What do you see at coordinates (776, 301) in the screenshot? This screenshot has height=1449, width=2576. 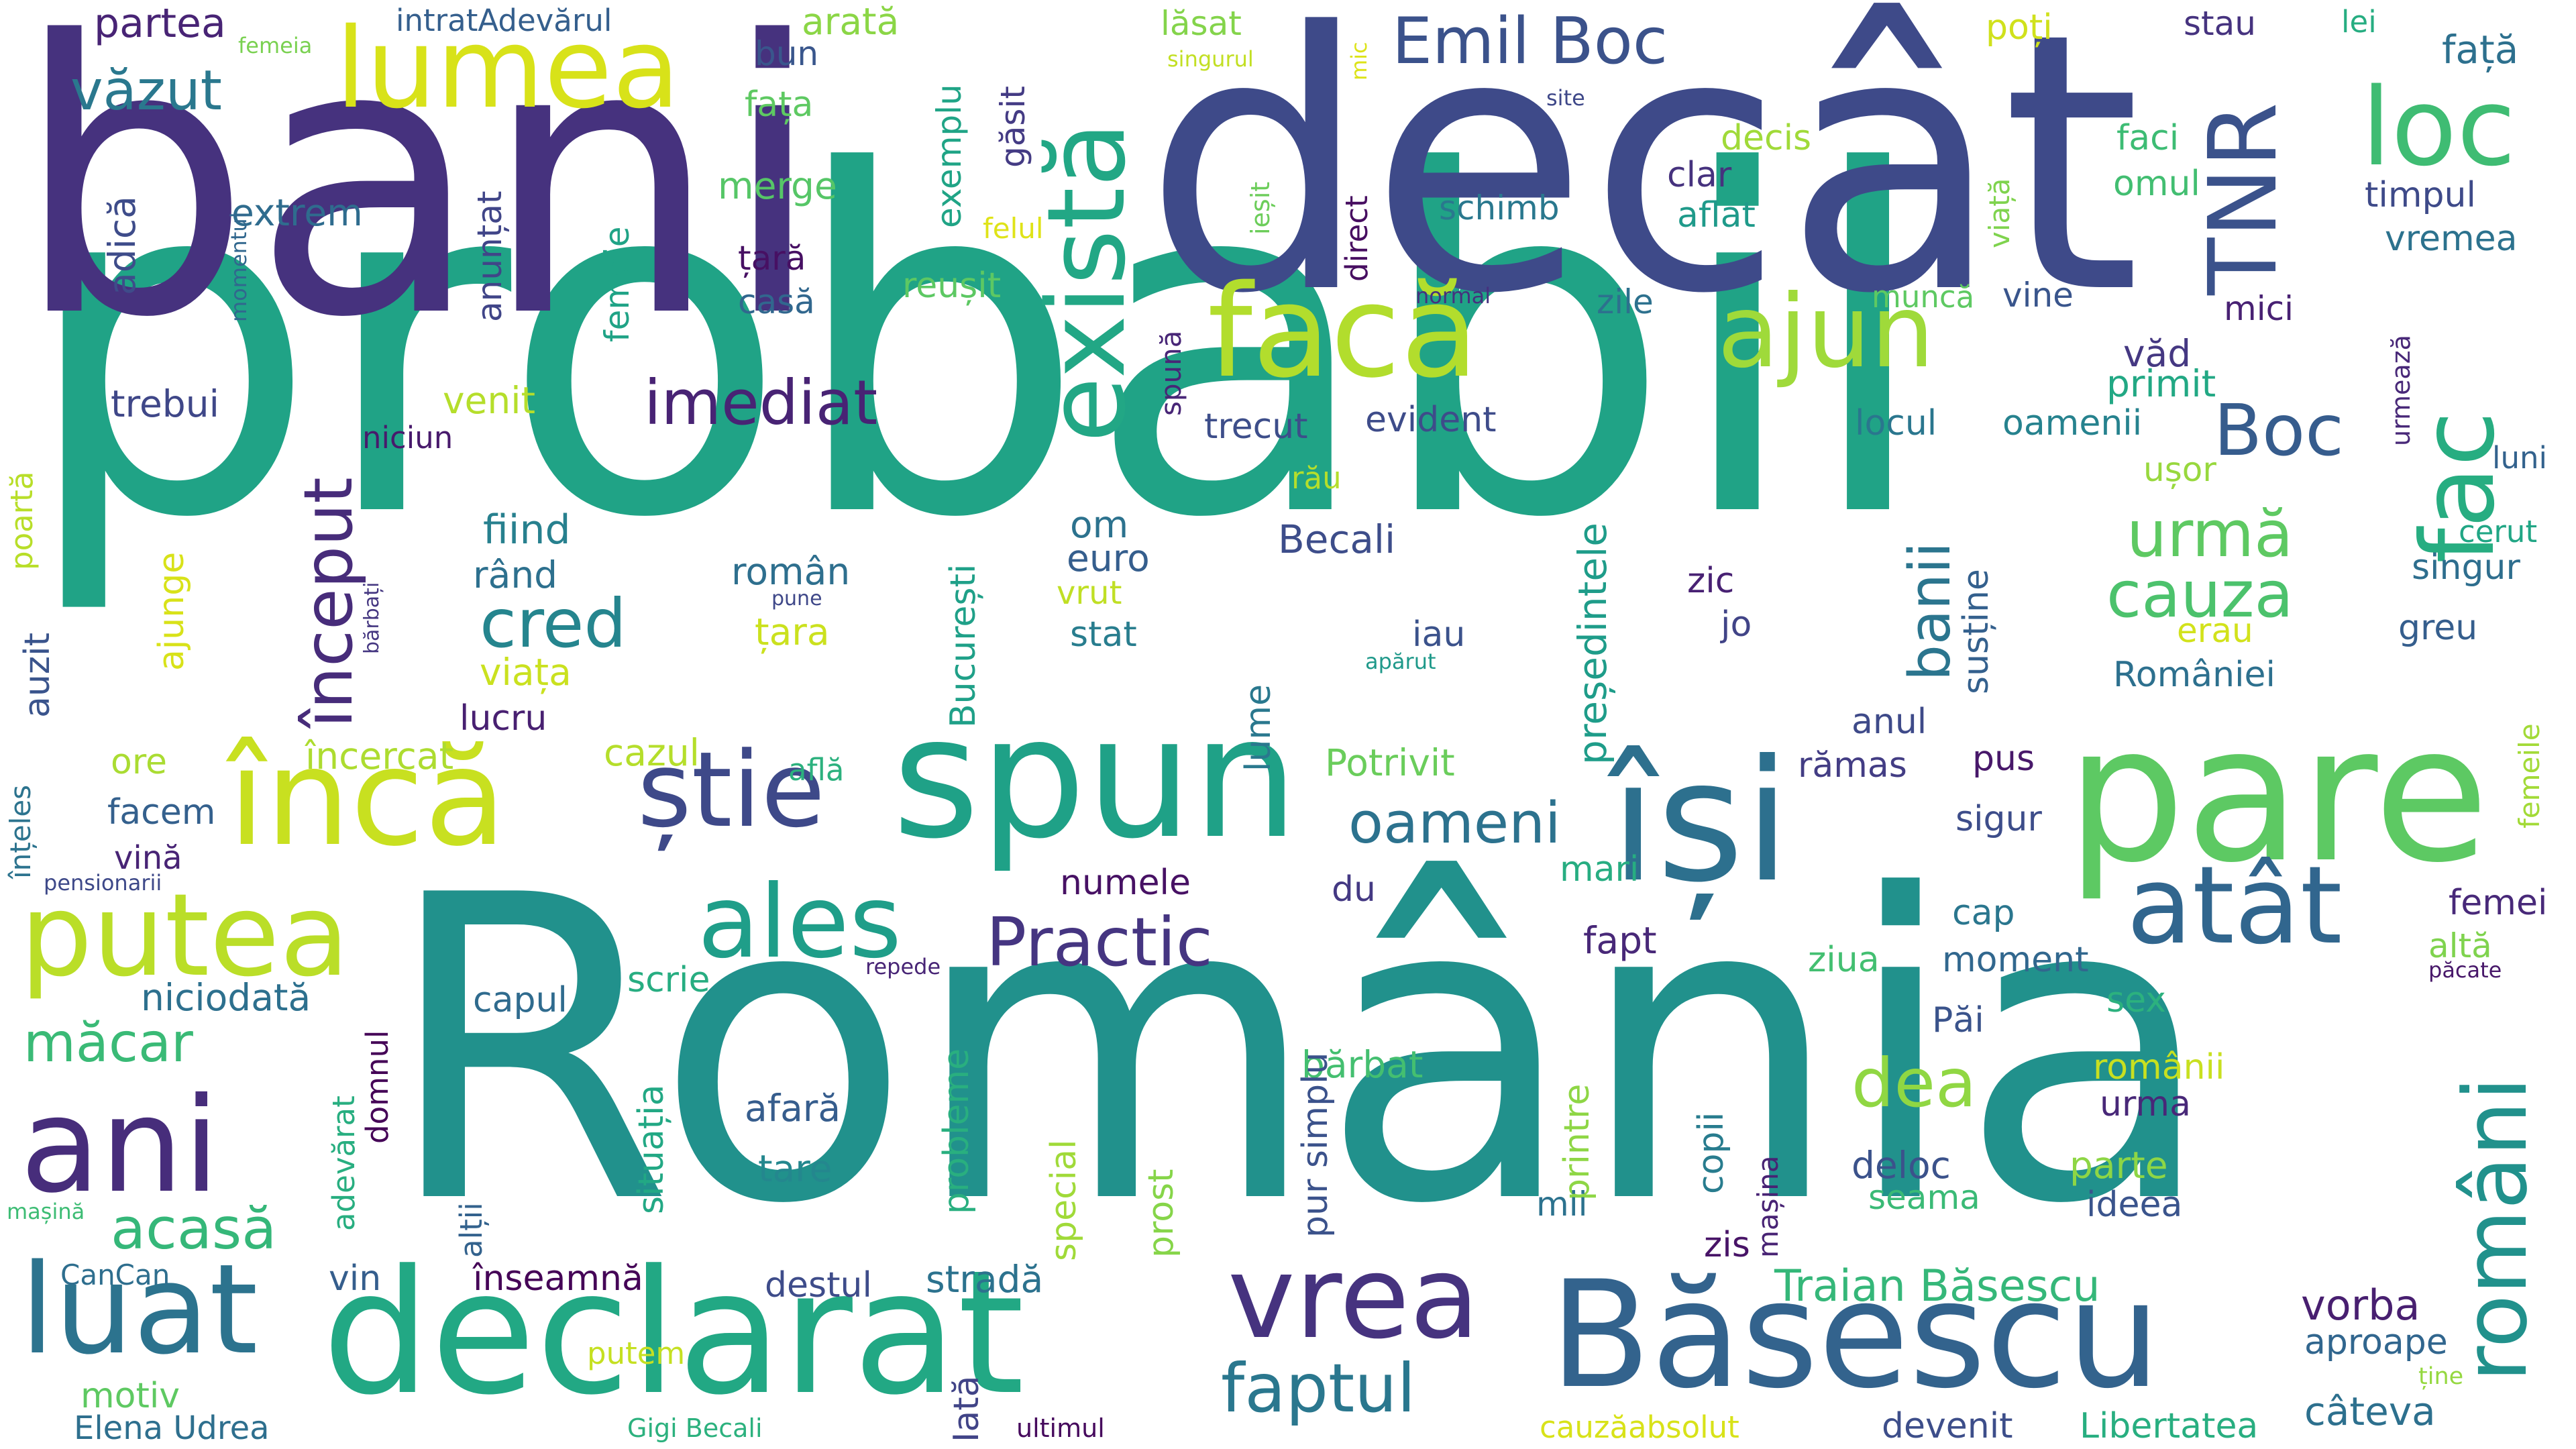 I see `word-casa: casă` at bounding box center [776, 301].